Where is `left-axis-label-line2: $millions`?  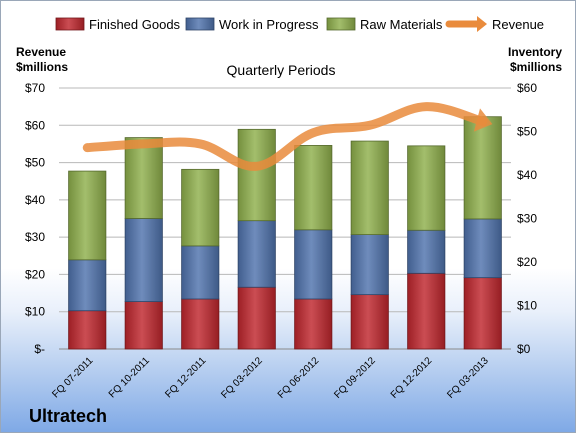
left-axis-label-line2: $millions is located at coordinates (42, 67).